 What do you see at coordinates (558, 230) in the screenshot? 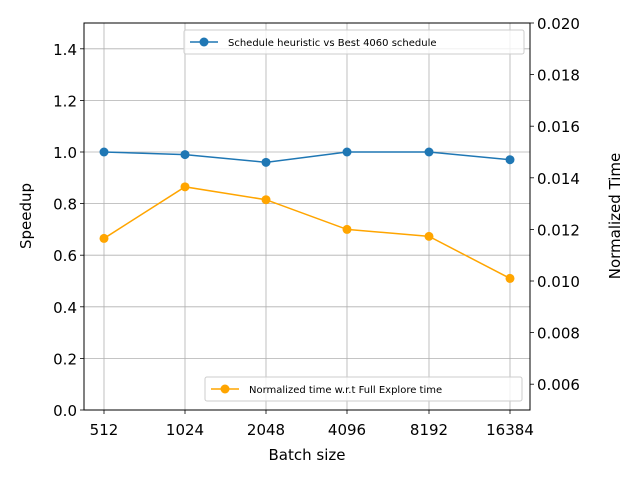
I see `right-y-tick-label: 0.012` at bounding box center [558, 230].